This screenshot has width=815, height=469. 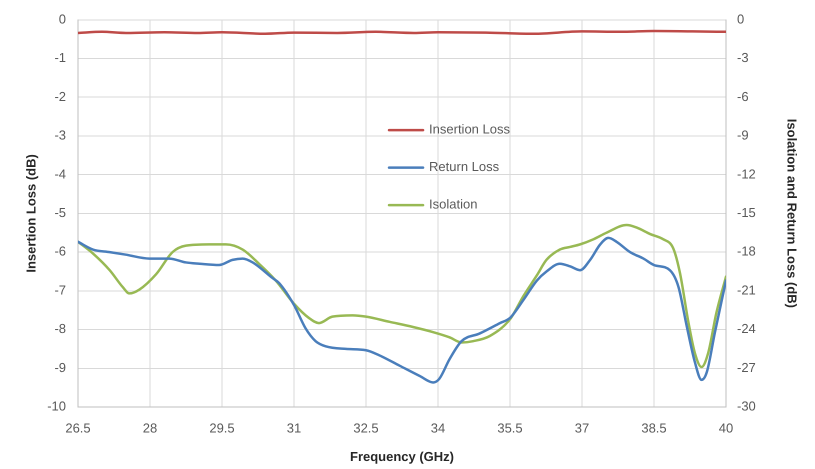 I want to click on y-tick-label: -8, so click(x=60, y=328).